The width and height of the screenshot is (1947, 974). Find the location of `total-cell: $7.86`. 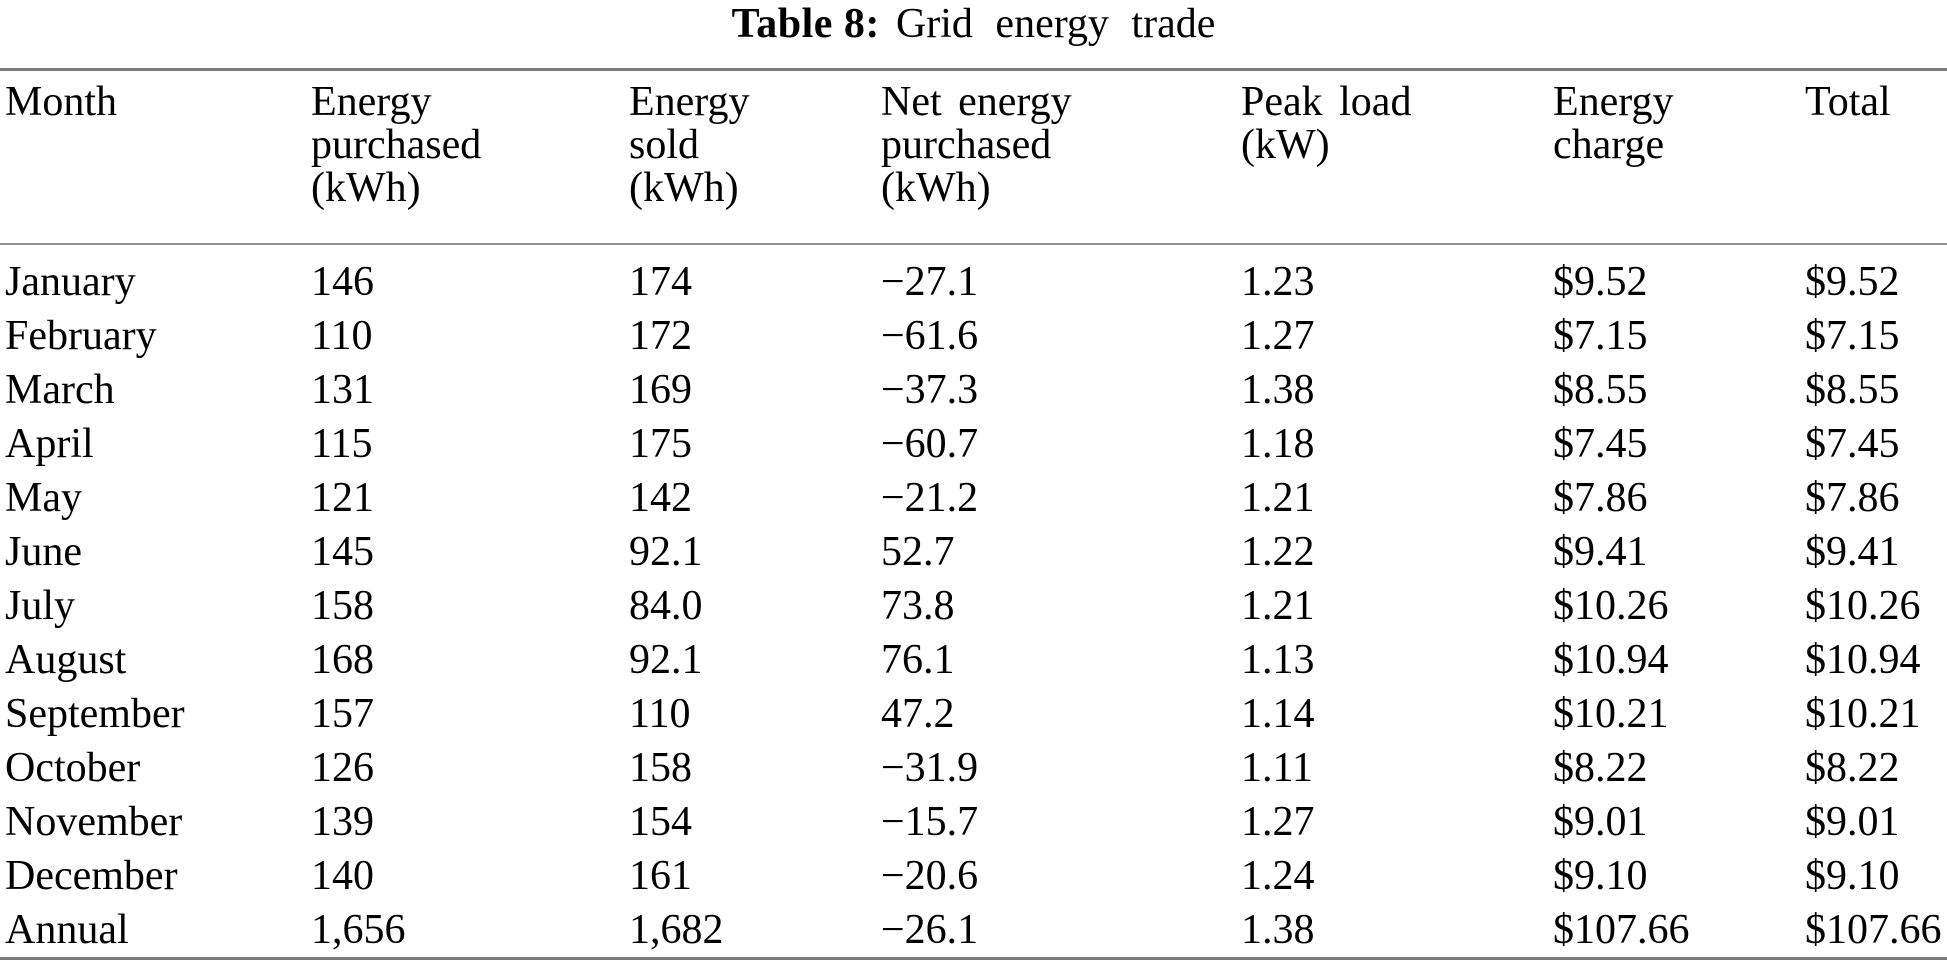

total-cell: $7.86 is located at coordinates (1852, 498).